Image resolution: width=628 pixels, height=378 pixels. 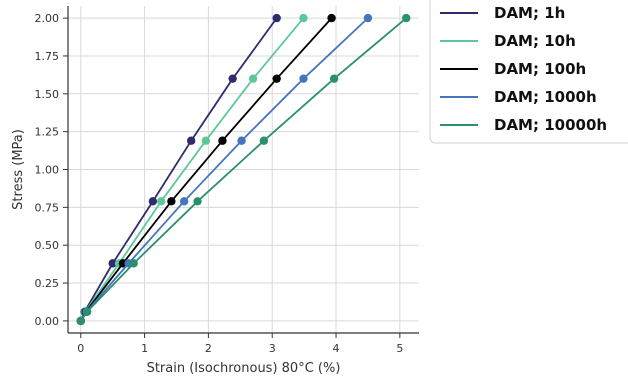 I want to click on y-tick-label: 2.00, so click(x=47, y=18).